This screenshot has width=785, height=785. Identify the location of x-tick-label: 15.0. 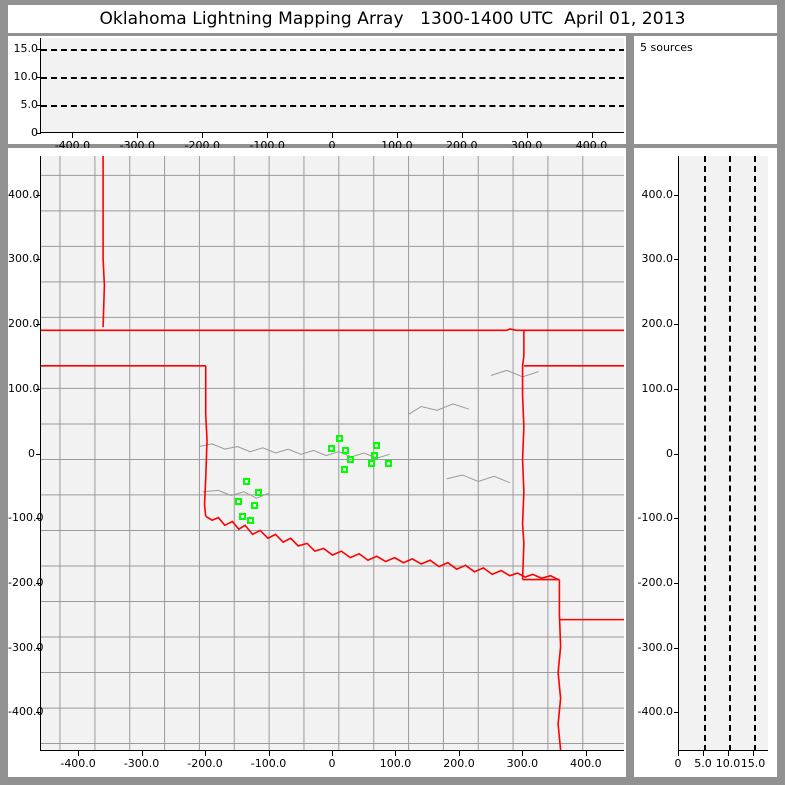
(753, 763).